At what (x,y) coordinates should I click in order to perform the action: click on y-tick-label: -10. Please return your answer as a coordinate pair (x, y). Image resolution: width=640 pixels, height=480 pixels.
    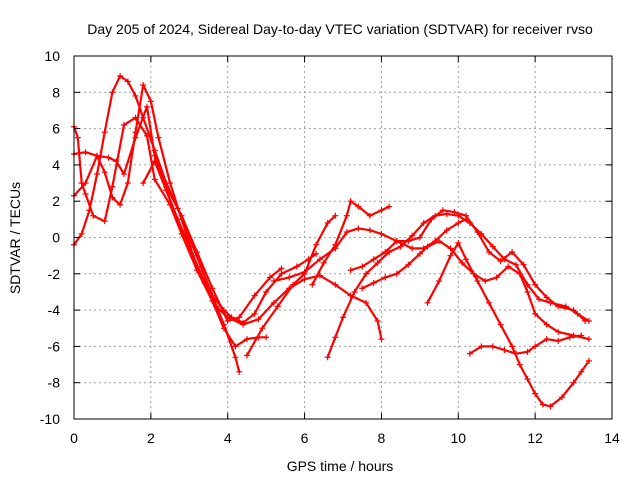
    Looking at the image, I should click on (50, 419).